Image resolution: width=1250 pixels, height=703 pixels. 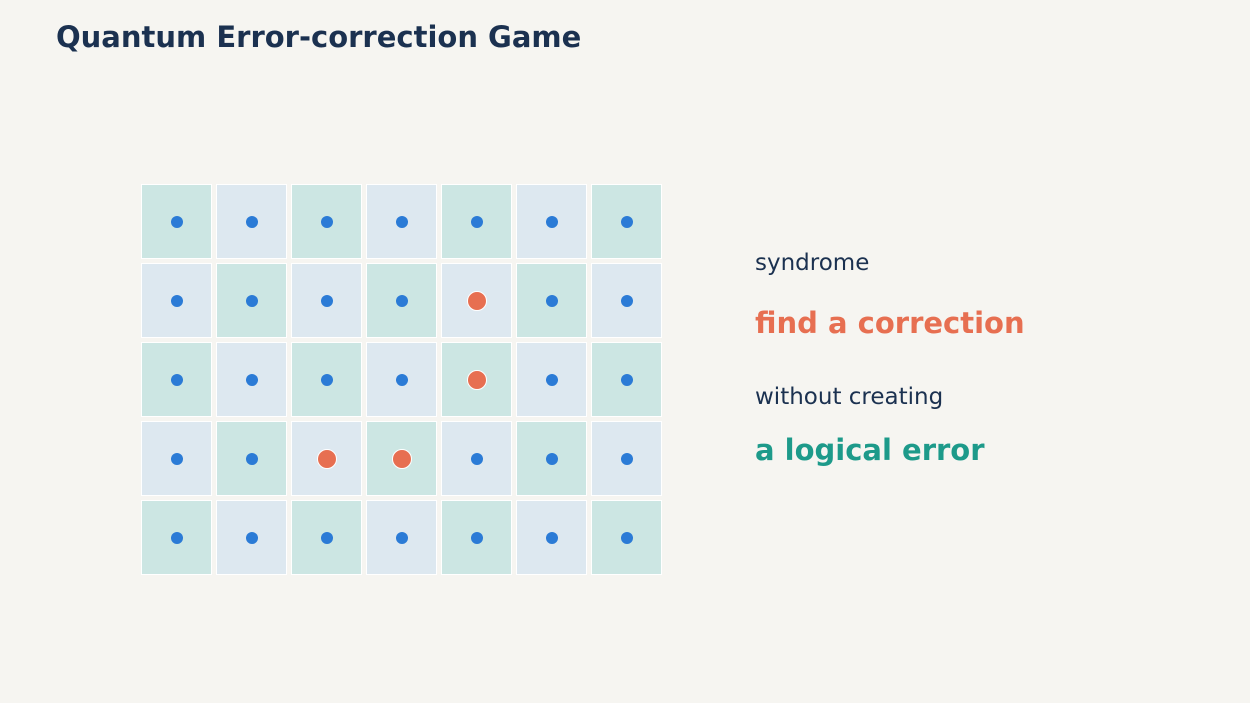 I want to click on syndrome-label: syndrome, so click(x=812, y=263).